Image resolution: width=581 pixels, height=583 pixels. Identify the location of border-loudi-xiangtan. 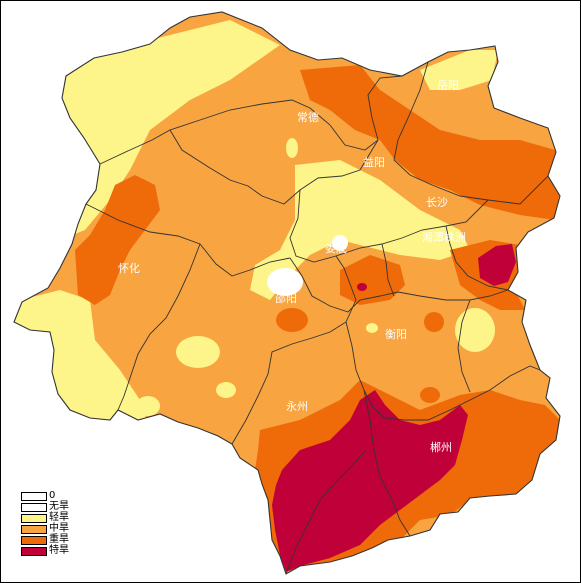
(346, 278).